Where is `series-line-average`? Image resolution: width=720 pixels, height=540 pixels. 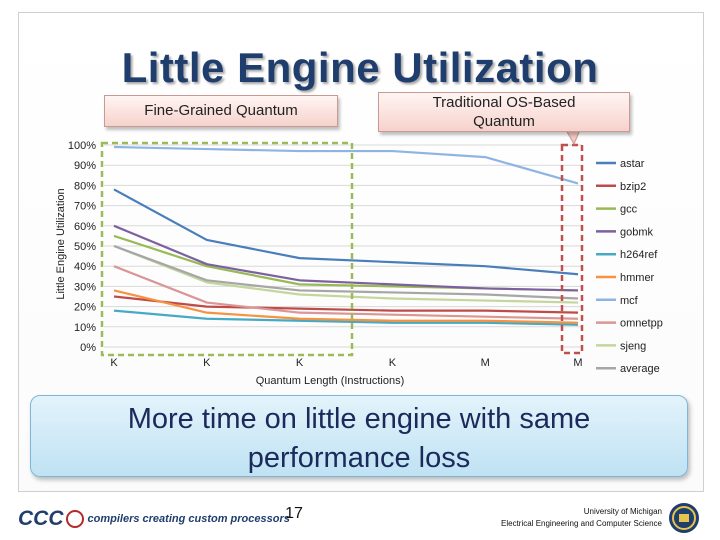
series-line-average is located at coordinates (346, 272).